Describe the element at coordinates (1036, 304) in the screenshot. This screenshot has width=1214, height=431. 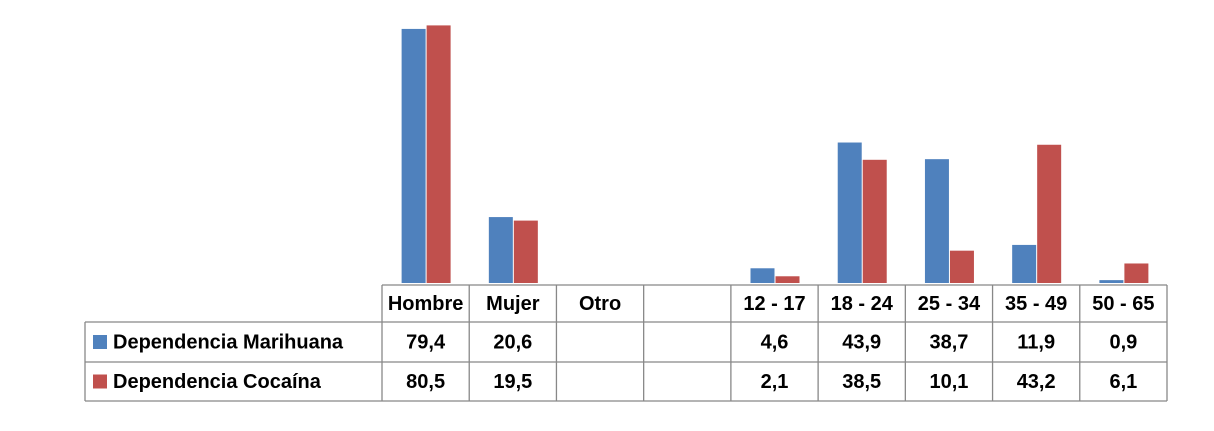
I see `x-tick-label: 35 - 49` at that location.